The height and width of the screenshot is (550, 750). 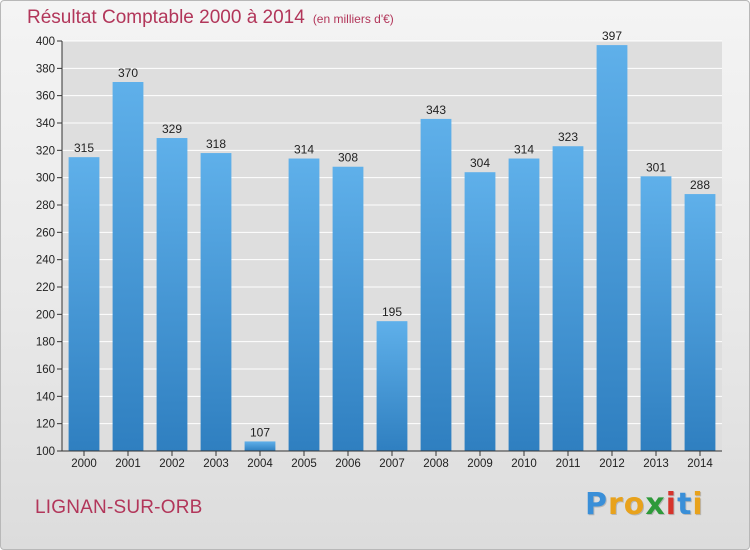 I want to click on proxiti-logo: Proxiti, so click(x=644, y=504).